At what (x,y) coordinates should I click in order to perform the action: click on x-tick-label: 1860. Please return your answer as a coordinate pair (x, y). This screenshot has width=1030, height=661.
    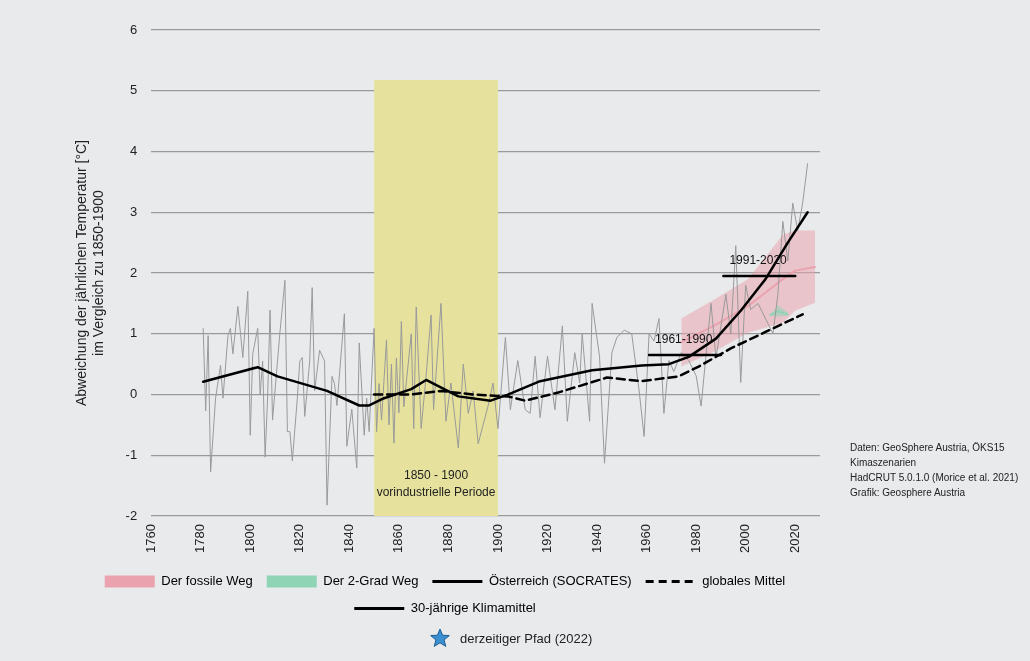
    Looking at the image, I should click on (398, 538).